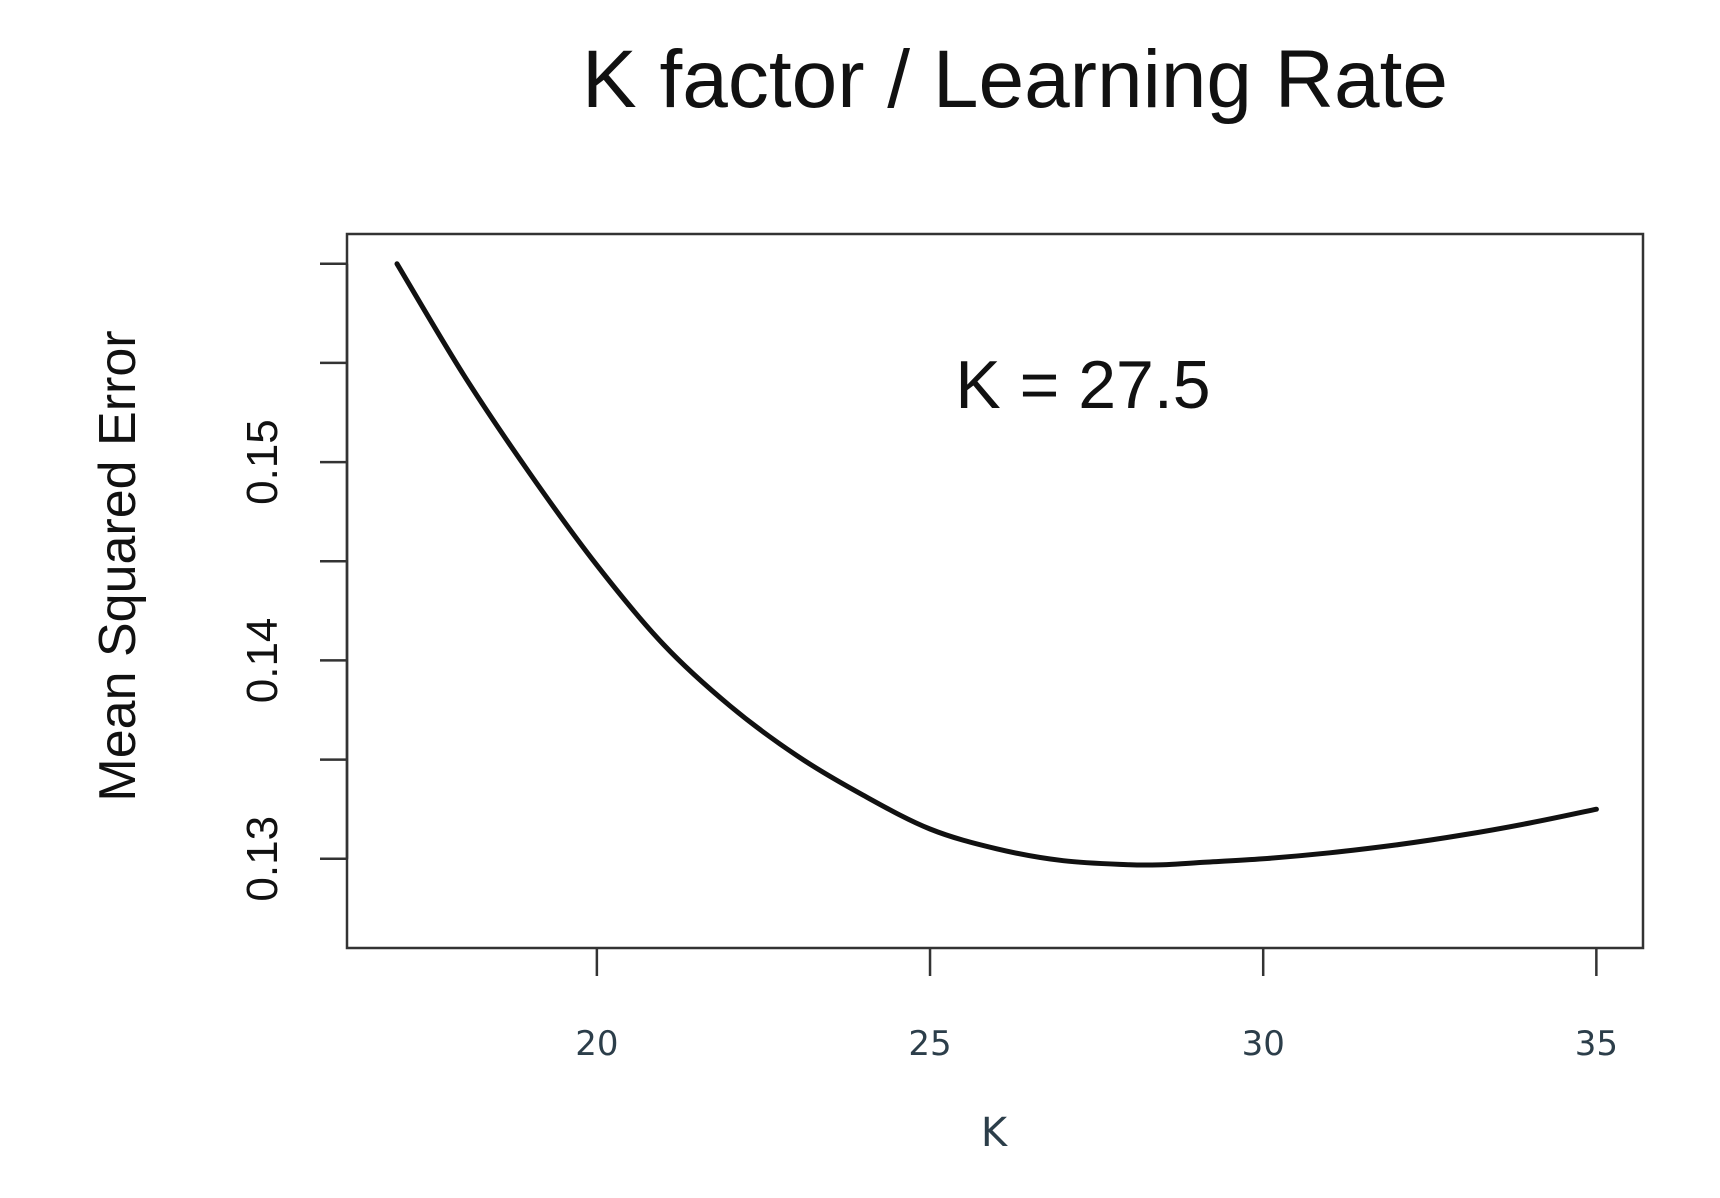 The height and width of the screenshot is (1198, 1720). What do you see at coordinates (293, 582) in the screenshot?
I see `y-axis: 0.13 0.14 0.15` at bounding box center [293, 582].